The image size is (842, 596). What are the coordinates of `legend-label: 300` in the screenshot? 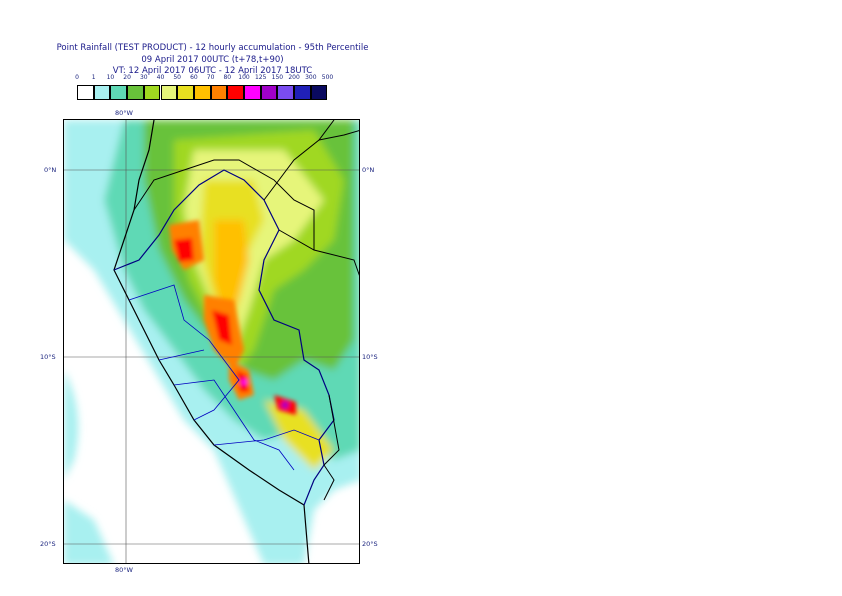 It's located at (311, 77).